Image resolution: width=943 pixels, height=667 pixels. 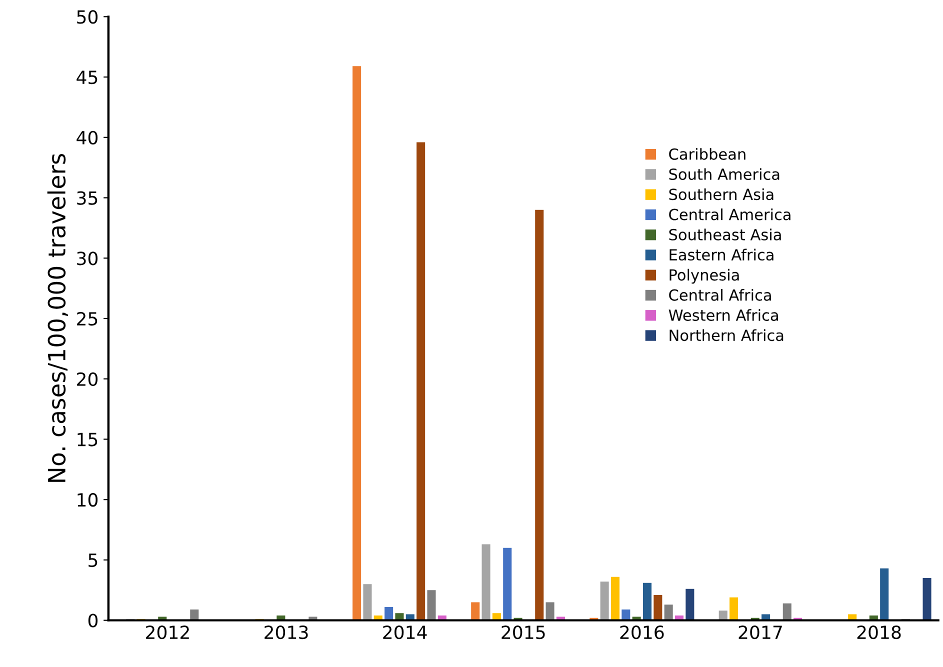 What do you see at coordinates (707, 154) in the screenshot?
I see `legend-label: Caribbean` at bounding box center [707, 154].